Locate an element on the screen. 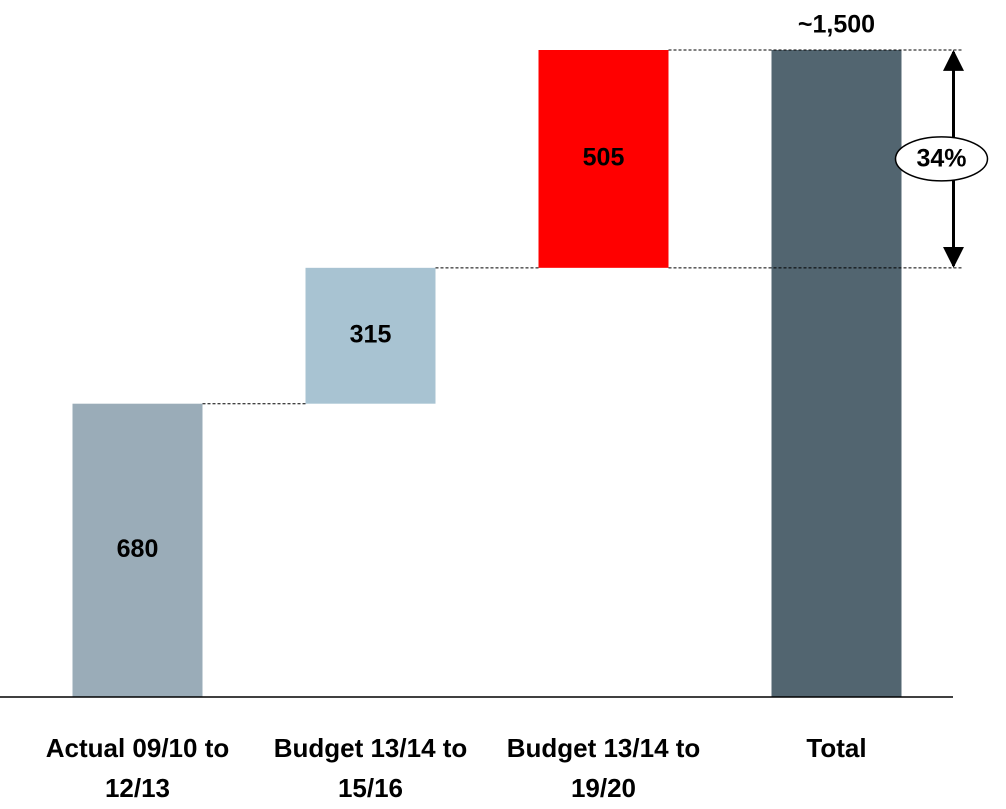 The height and width of the screenshot is (809, 1006). data-label: 680 is located at coordinates (138, 549).